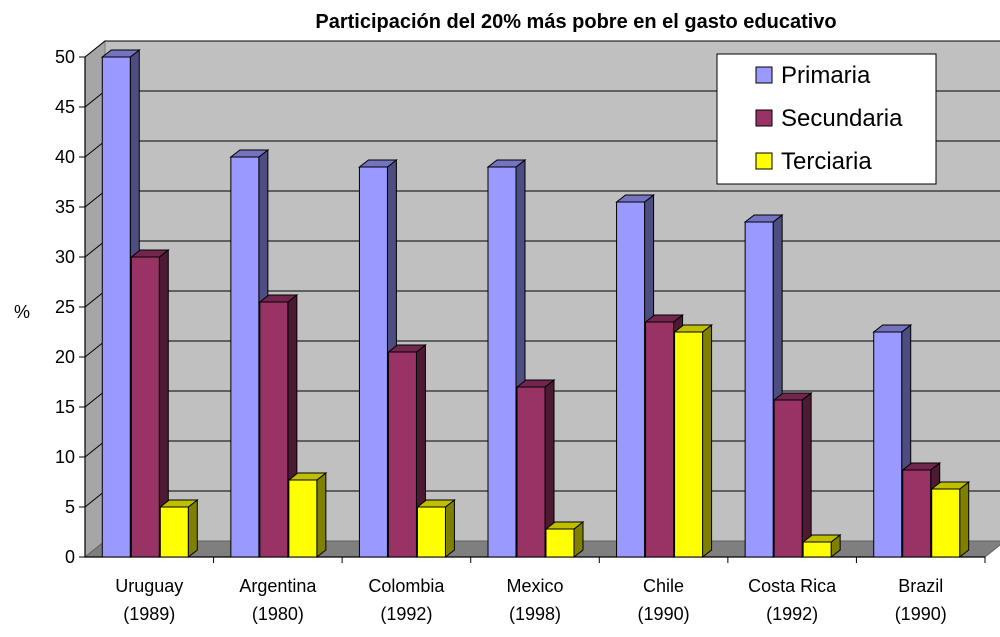  Describe the element at coordinates (149, 600) in the screenshot. I see `x-tick-label: Uruguay (1989)` at that location.